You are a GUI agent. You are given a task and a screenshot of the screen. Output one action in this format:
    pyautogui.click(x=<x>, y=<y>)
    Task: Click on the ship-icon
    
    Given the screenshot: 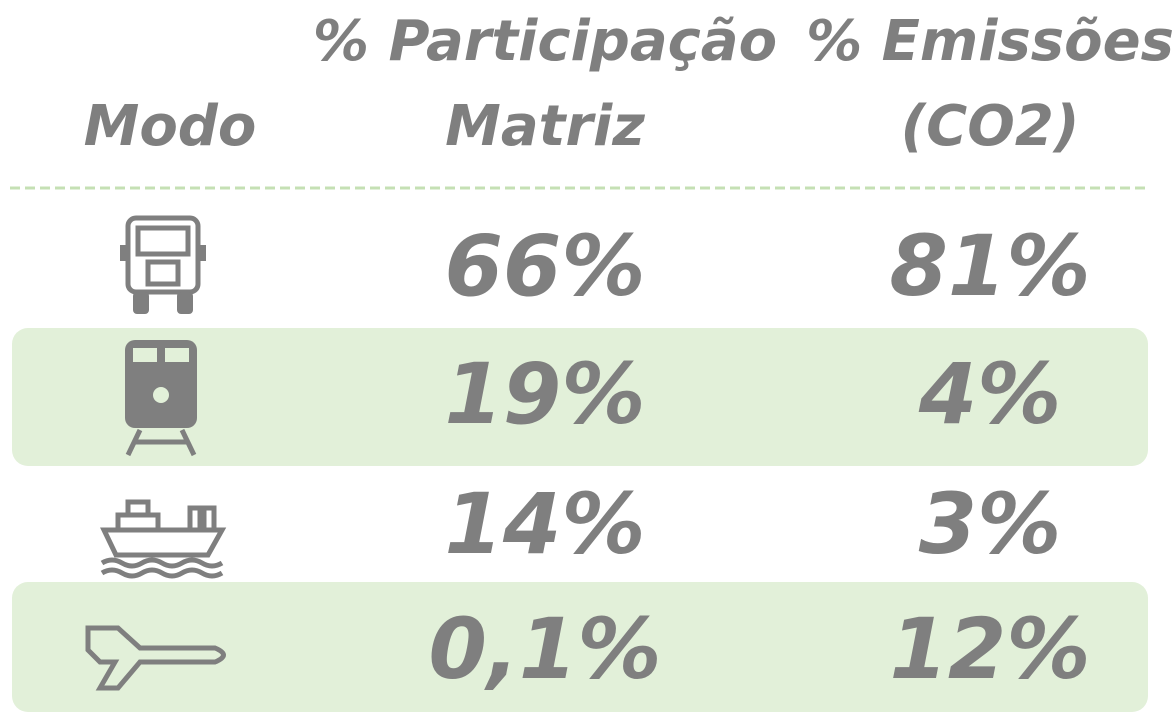 What is the action you would take?
    pyautogui.click(x=163, y=539)
    